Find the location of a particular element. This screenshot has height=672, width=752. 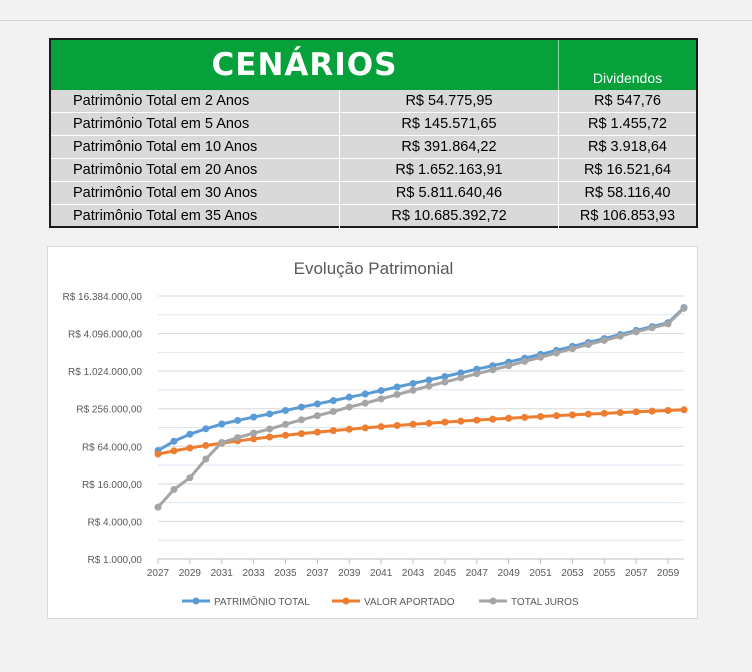

row-total-value: R$ 10.685.392,72 is located at coordinates (449, 216).